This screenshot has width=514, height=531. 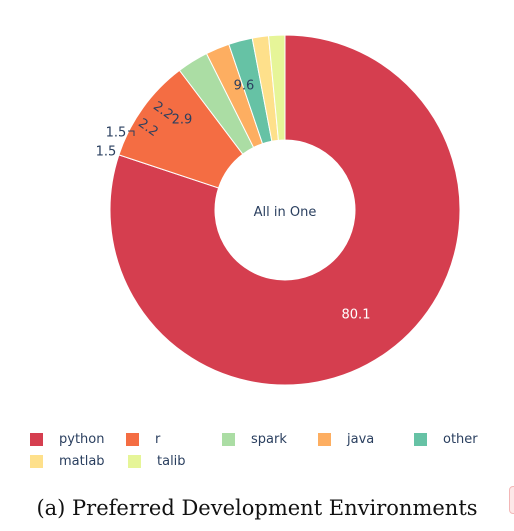 I want to click on legend-label: python, so click(x=82, y=439).